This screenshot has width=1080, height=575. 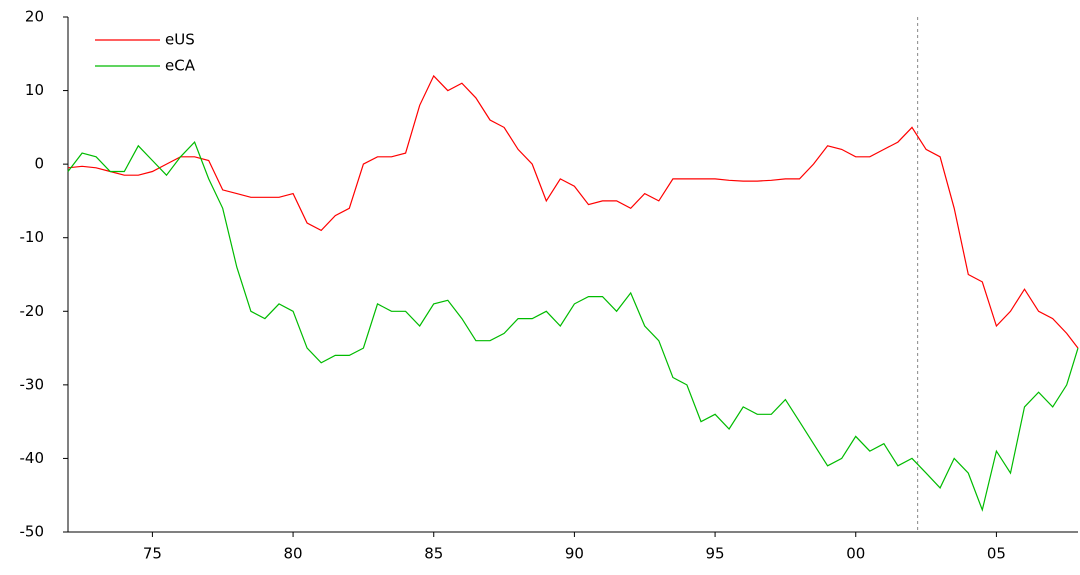 What do you see at coordinates (32, 458) in the screenshot?
I see `y-tick-label: -40` at bounding box center [32, 458].